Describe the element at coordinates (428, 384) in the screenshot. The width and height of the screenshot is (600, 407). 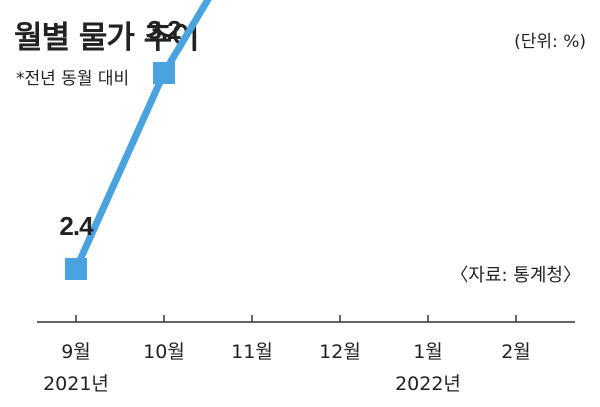
I see `year-label: 2022년` at that location.